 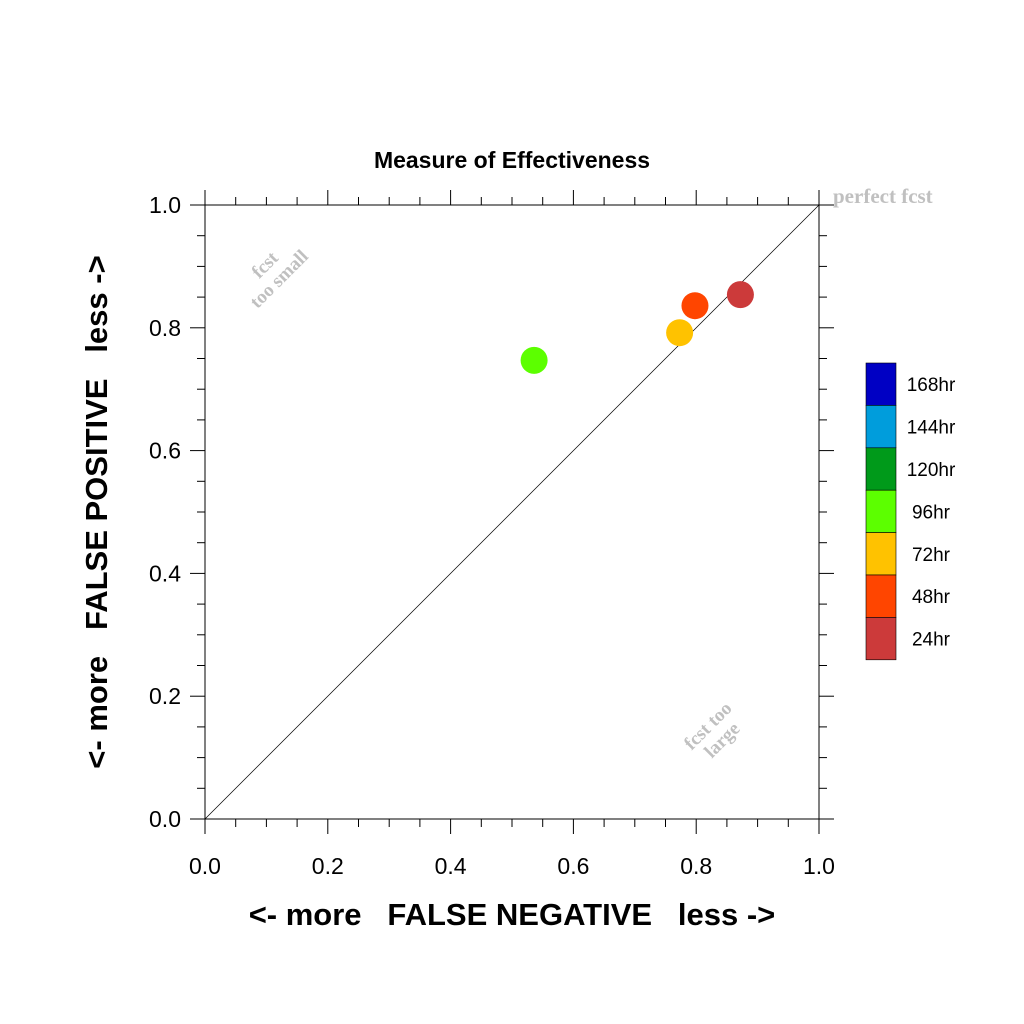 I want to click on legend-label-72hr: 72hr, so click(x=931, y=555).